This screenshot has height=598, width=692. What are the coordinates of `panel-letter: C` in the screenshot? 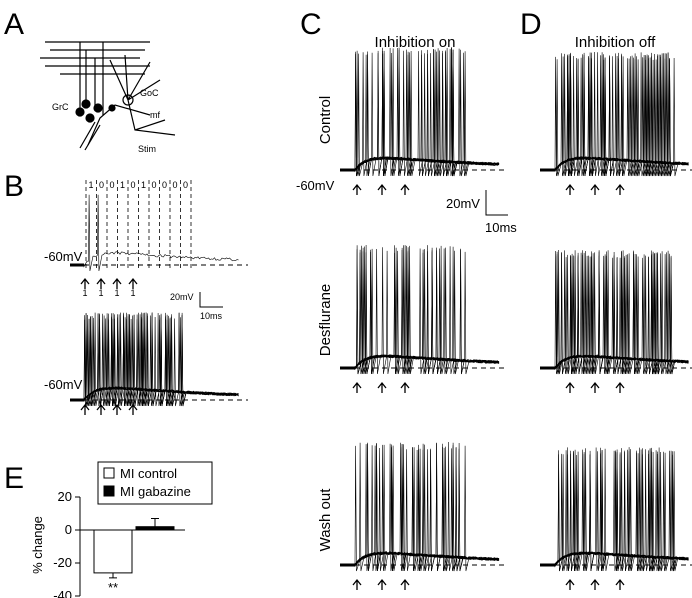 It's located at (311, 24).